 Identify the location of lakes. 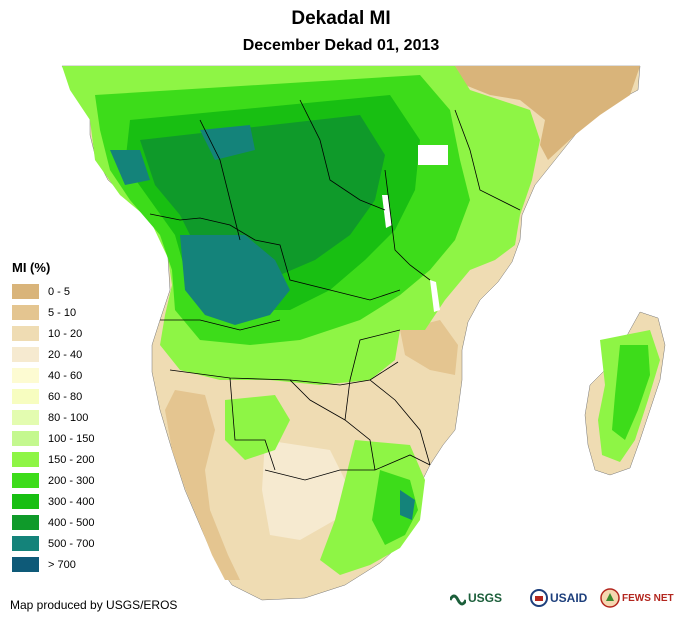
(415, 228).